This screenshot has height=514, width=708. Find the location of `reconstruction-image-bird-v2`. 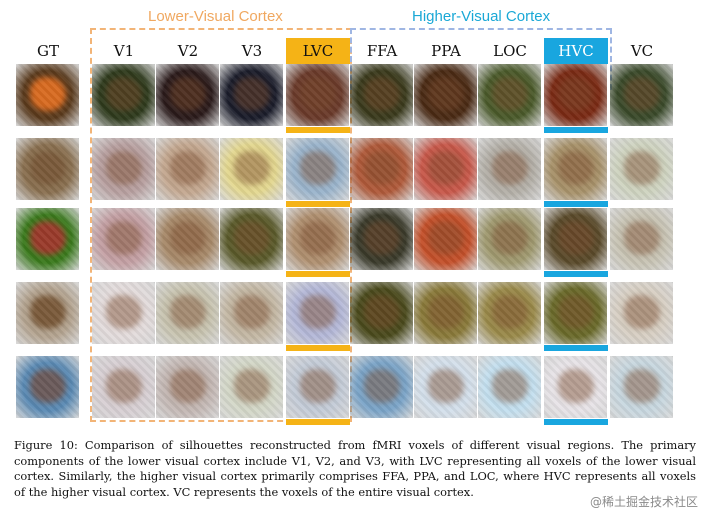

reconstruction-image-bird-v2 is located at coordinates (187, 95).